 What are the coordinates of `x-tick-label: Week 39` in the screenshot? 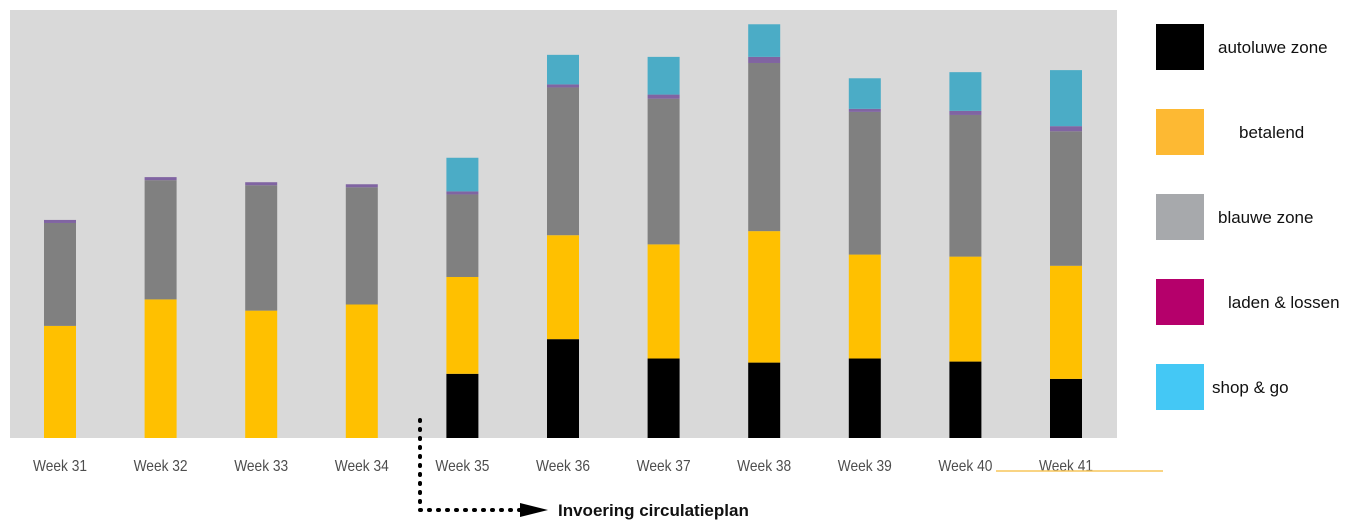 It's located at (865, 466).